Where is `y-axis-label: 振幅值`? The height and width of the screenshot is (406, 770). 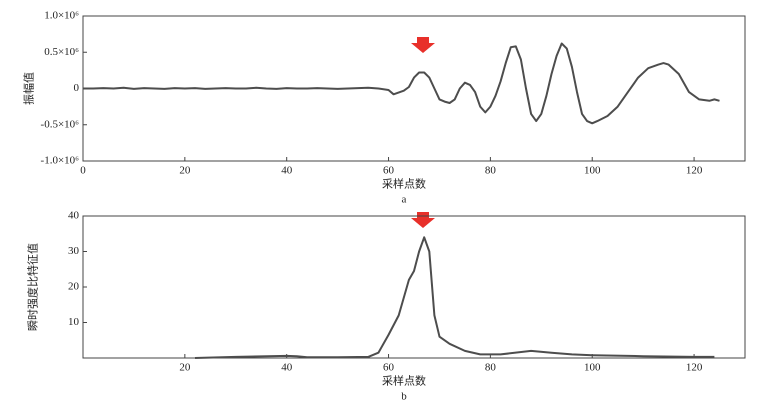 y-axis-label: 振幅值 is located at coordinates (29, 88).